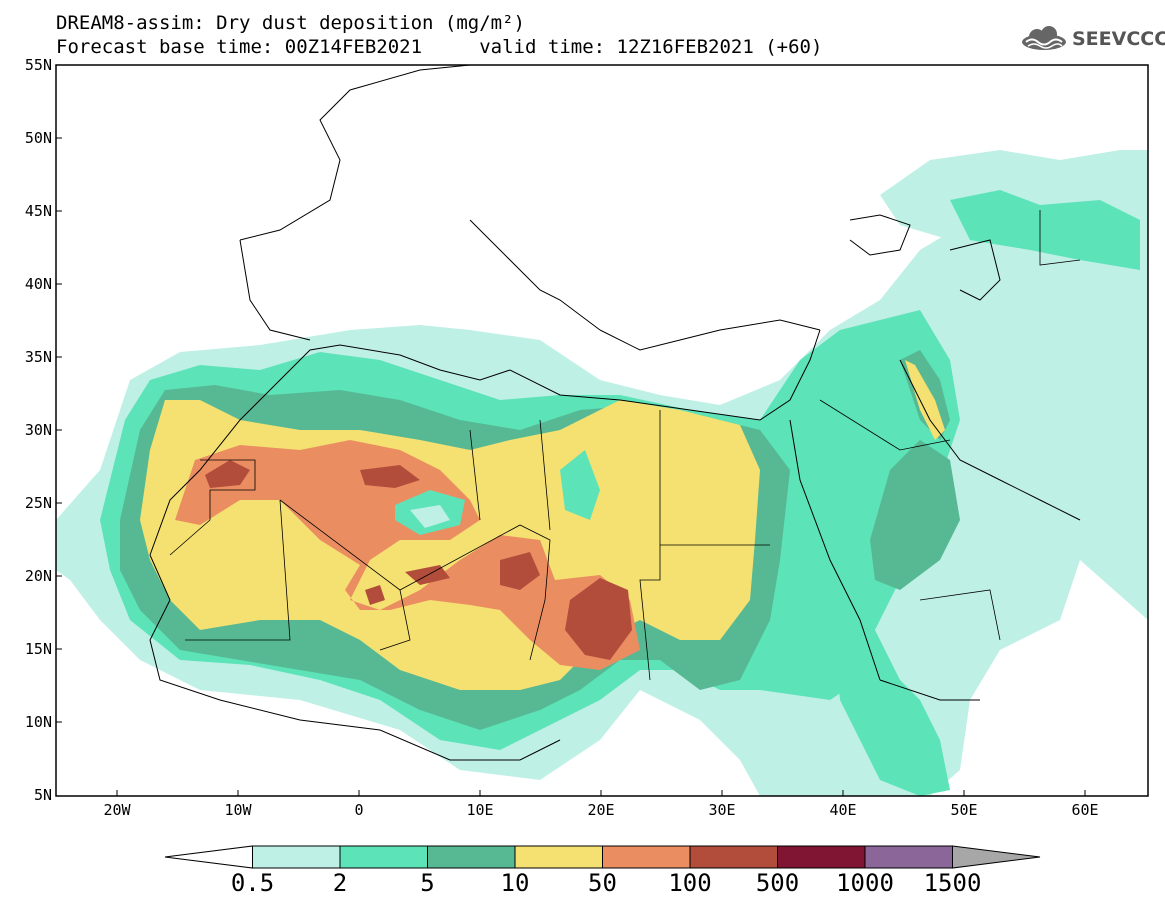 Image resolution: width=1165 pixels, height=907 pixels. Describe the element at coordinates (865, 883) in the screenshot. I see `colorbar-label: 1000` at that location.